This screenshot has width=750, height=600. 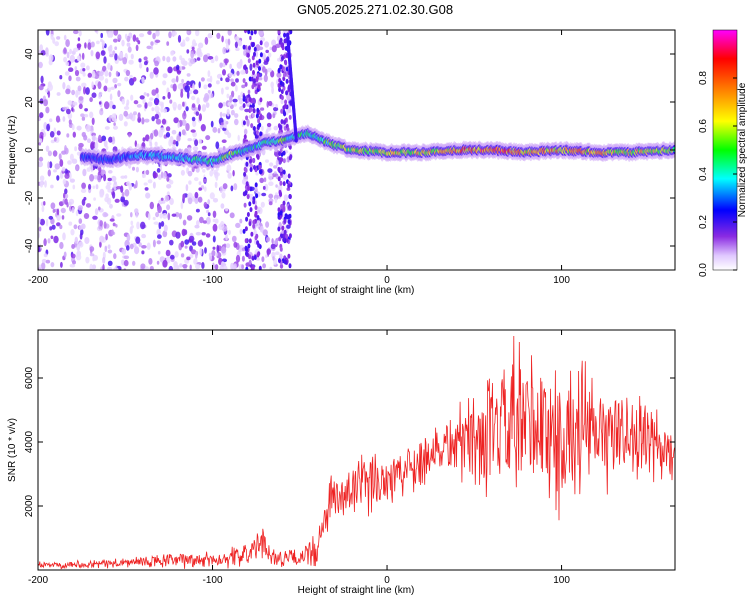 I want to click on y-tick-label: -40, so click(x=29, y=245).